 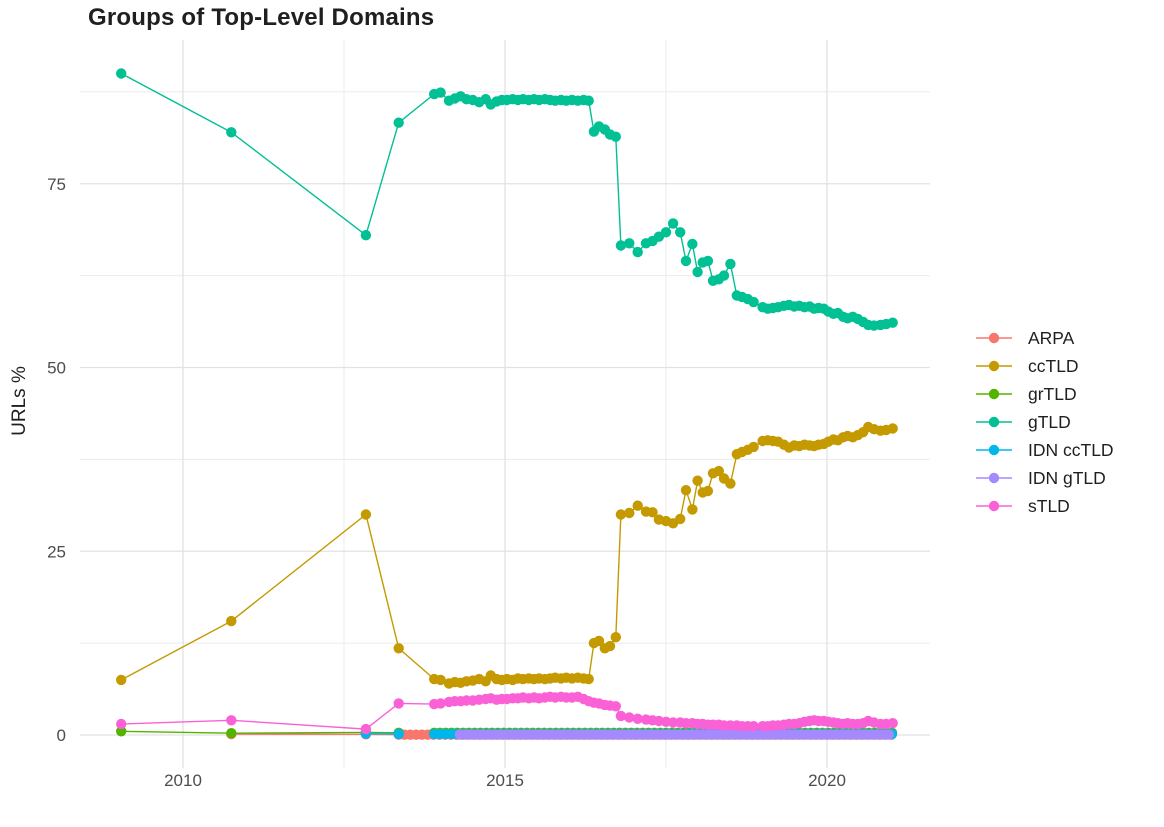 What do you see at coordinates (261, 17) in the screenshot?
I see `chart-title: Groups of Top-Level Domains` at bounding box center [261, 17].